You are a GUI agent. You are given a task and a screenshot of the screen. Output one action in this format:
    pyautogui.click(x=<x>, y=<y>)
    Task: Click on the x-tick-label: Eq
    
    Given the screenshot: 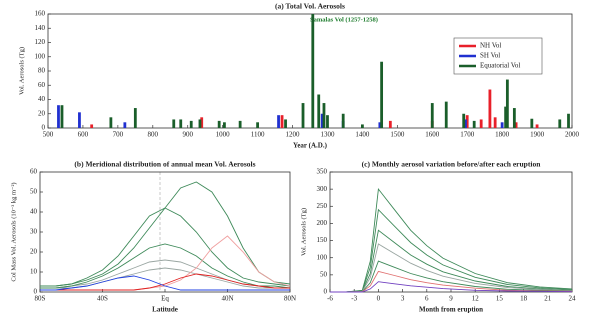 What is the action you would take?
    pyautogui.click(x=165, y=299)
    